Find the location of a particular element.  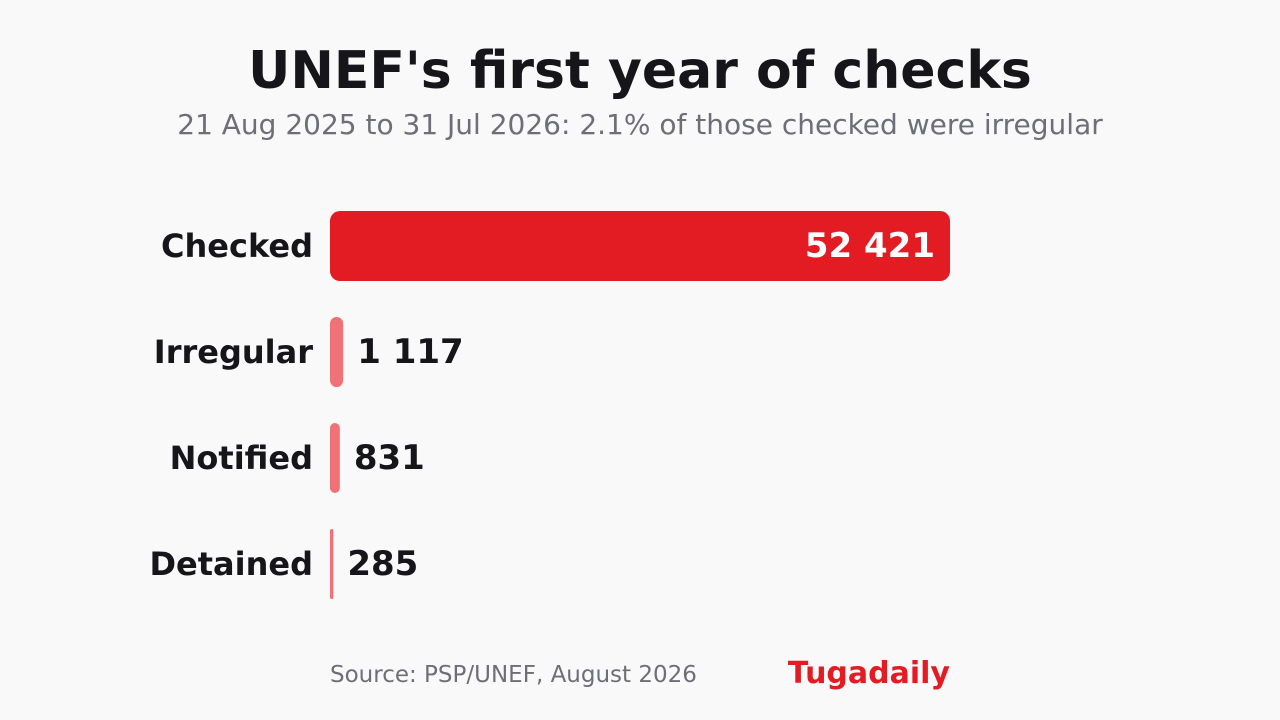

value-label-irregular: 1 117 is located at coordinates (410, 352).